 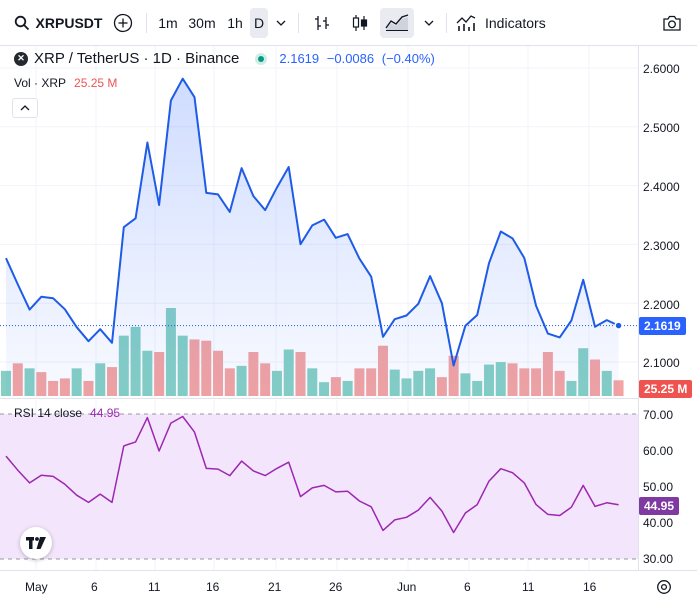 I want to click on rsi-axis-label: 40.00, so click(x=658, y=523).